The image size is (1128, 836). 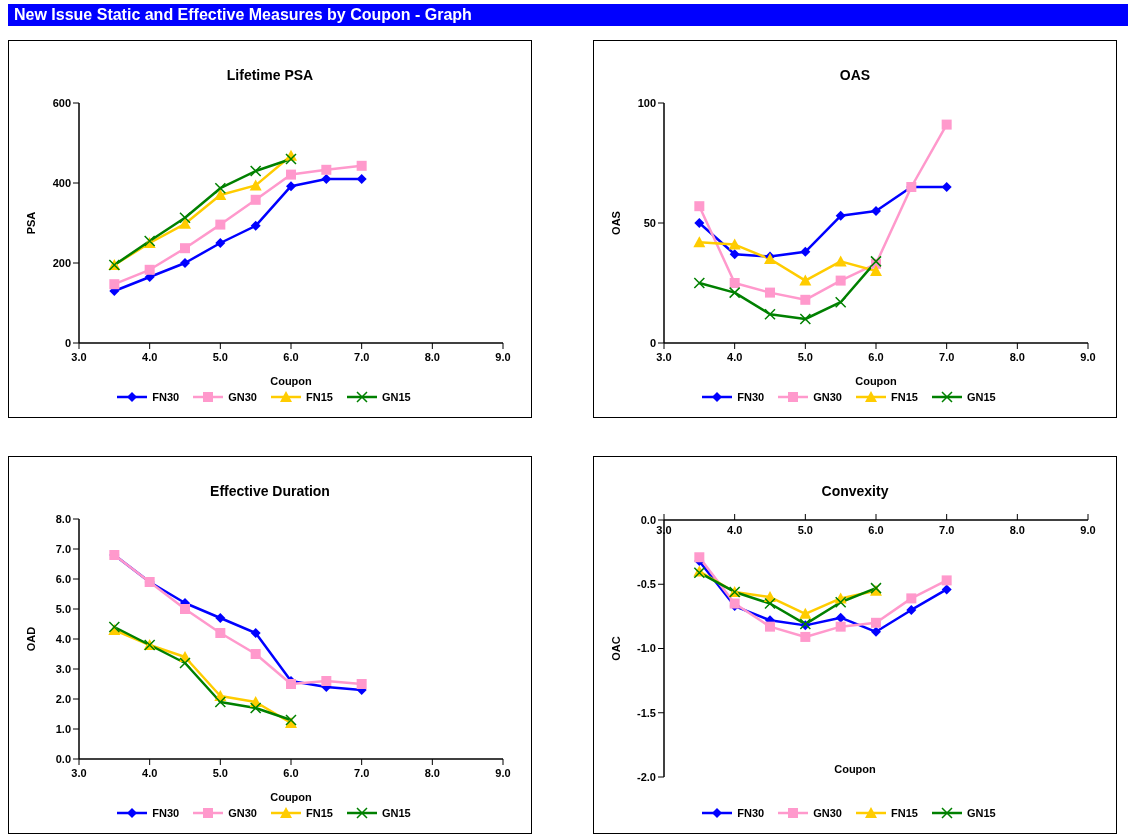 I want to click on y-tick-label: -0.5, so click(x=646, y=584).